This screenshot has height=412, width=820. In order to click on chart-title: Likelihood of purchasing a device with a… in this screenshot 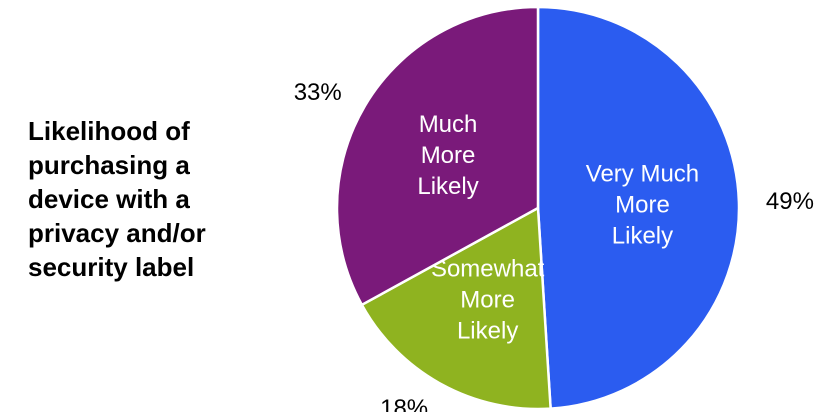, I will do `click(148, 199)`.